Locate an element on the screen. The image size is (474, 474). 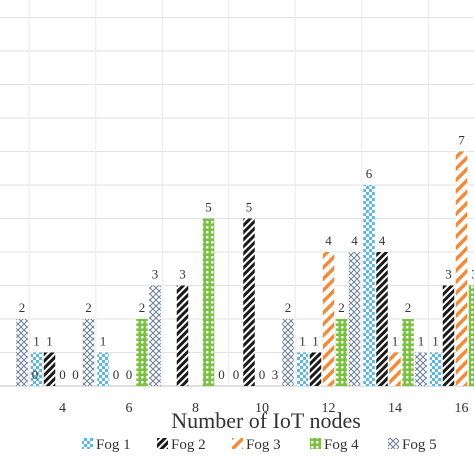
x-tick-label: 16 is located at coordinates (462, 408).